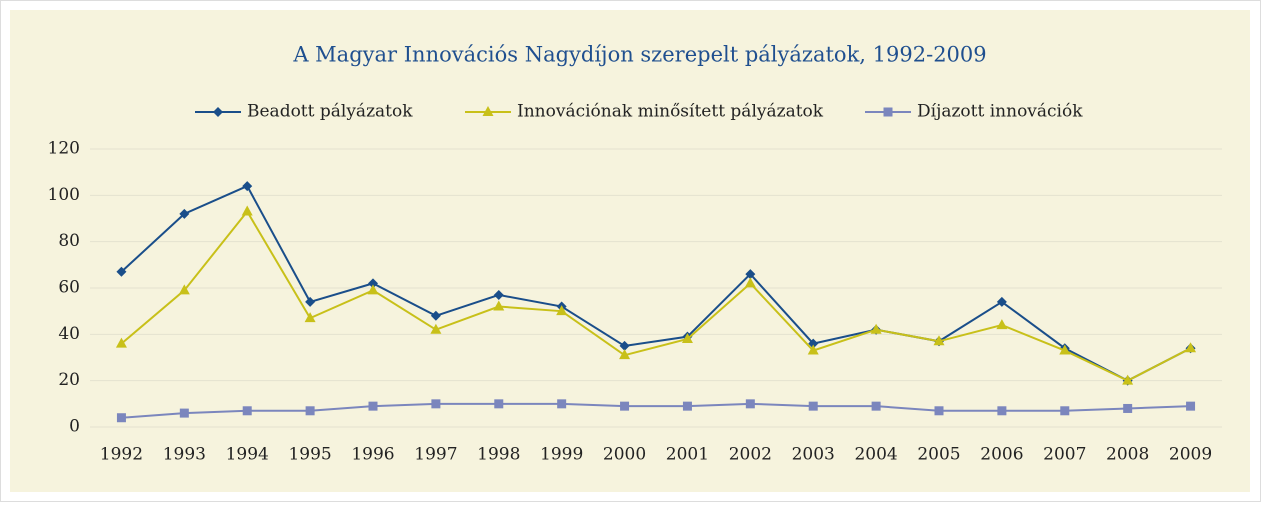  What do you see at coordinates (687, 455) in the screenshot?
I see `x-tick-label: 2001` at bounding box center [687, 455].